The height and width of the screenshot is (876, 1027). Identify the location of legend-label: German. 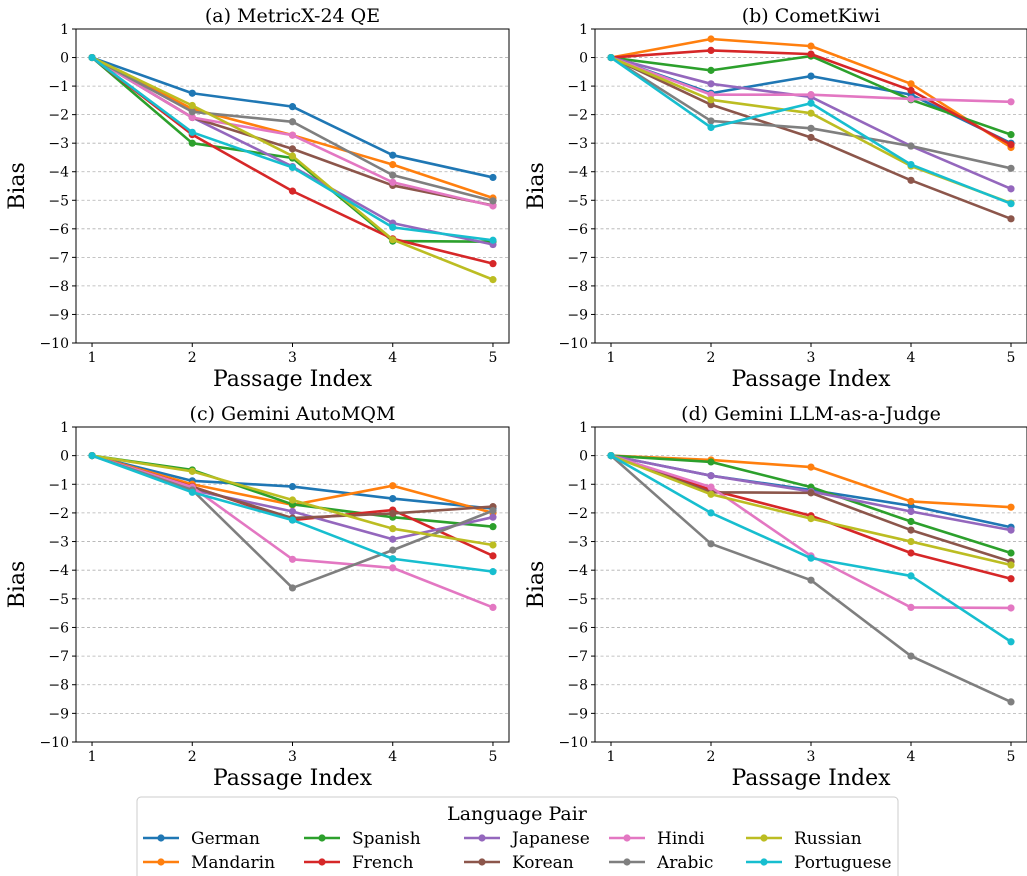
(225, 839).